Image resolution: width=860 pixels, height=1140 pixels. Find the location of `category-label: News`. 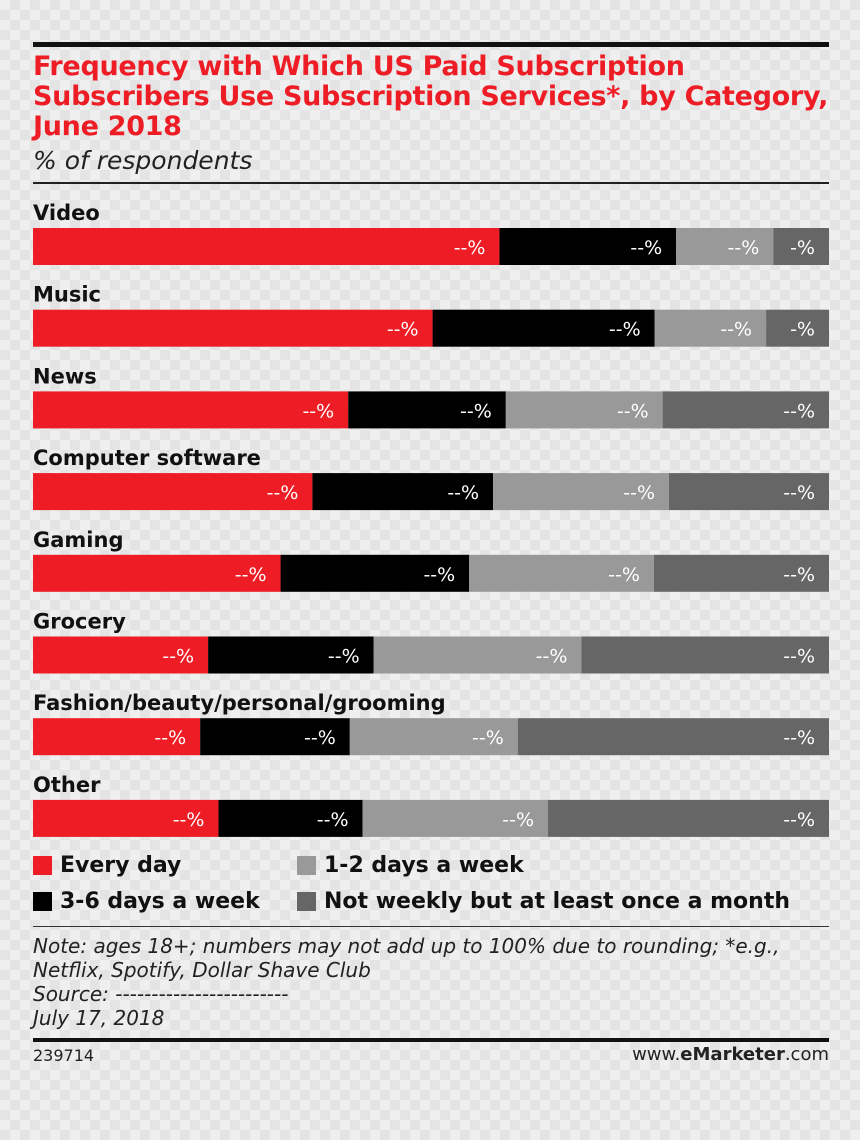

category-label: News is located at coordinates (65, 376).